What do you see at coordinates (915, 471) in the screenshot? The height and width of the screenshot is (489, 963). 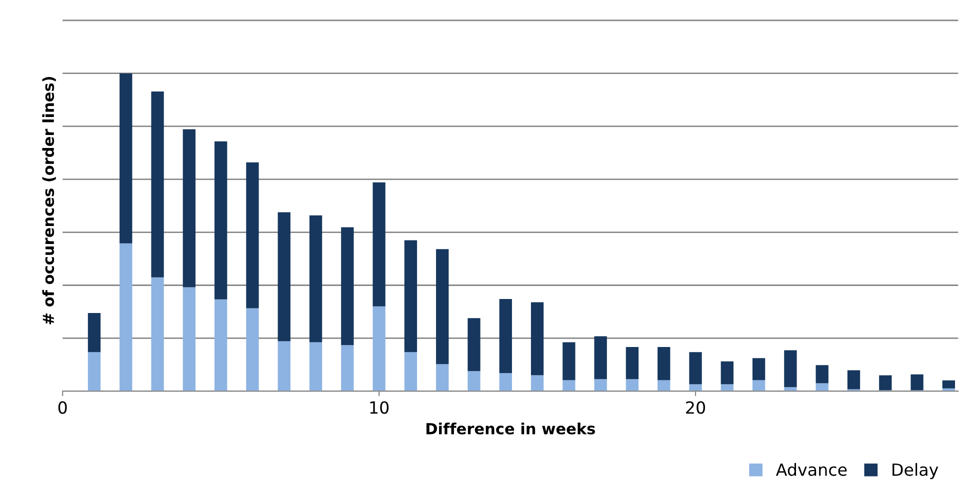 I see `legend-label: Delay` at bounding box center [915, 471].